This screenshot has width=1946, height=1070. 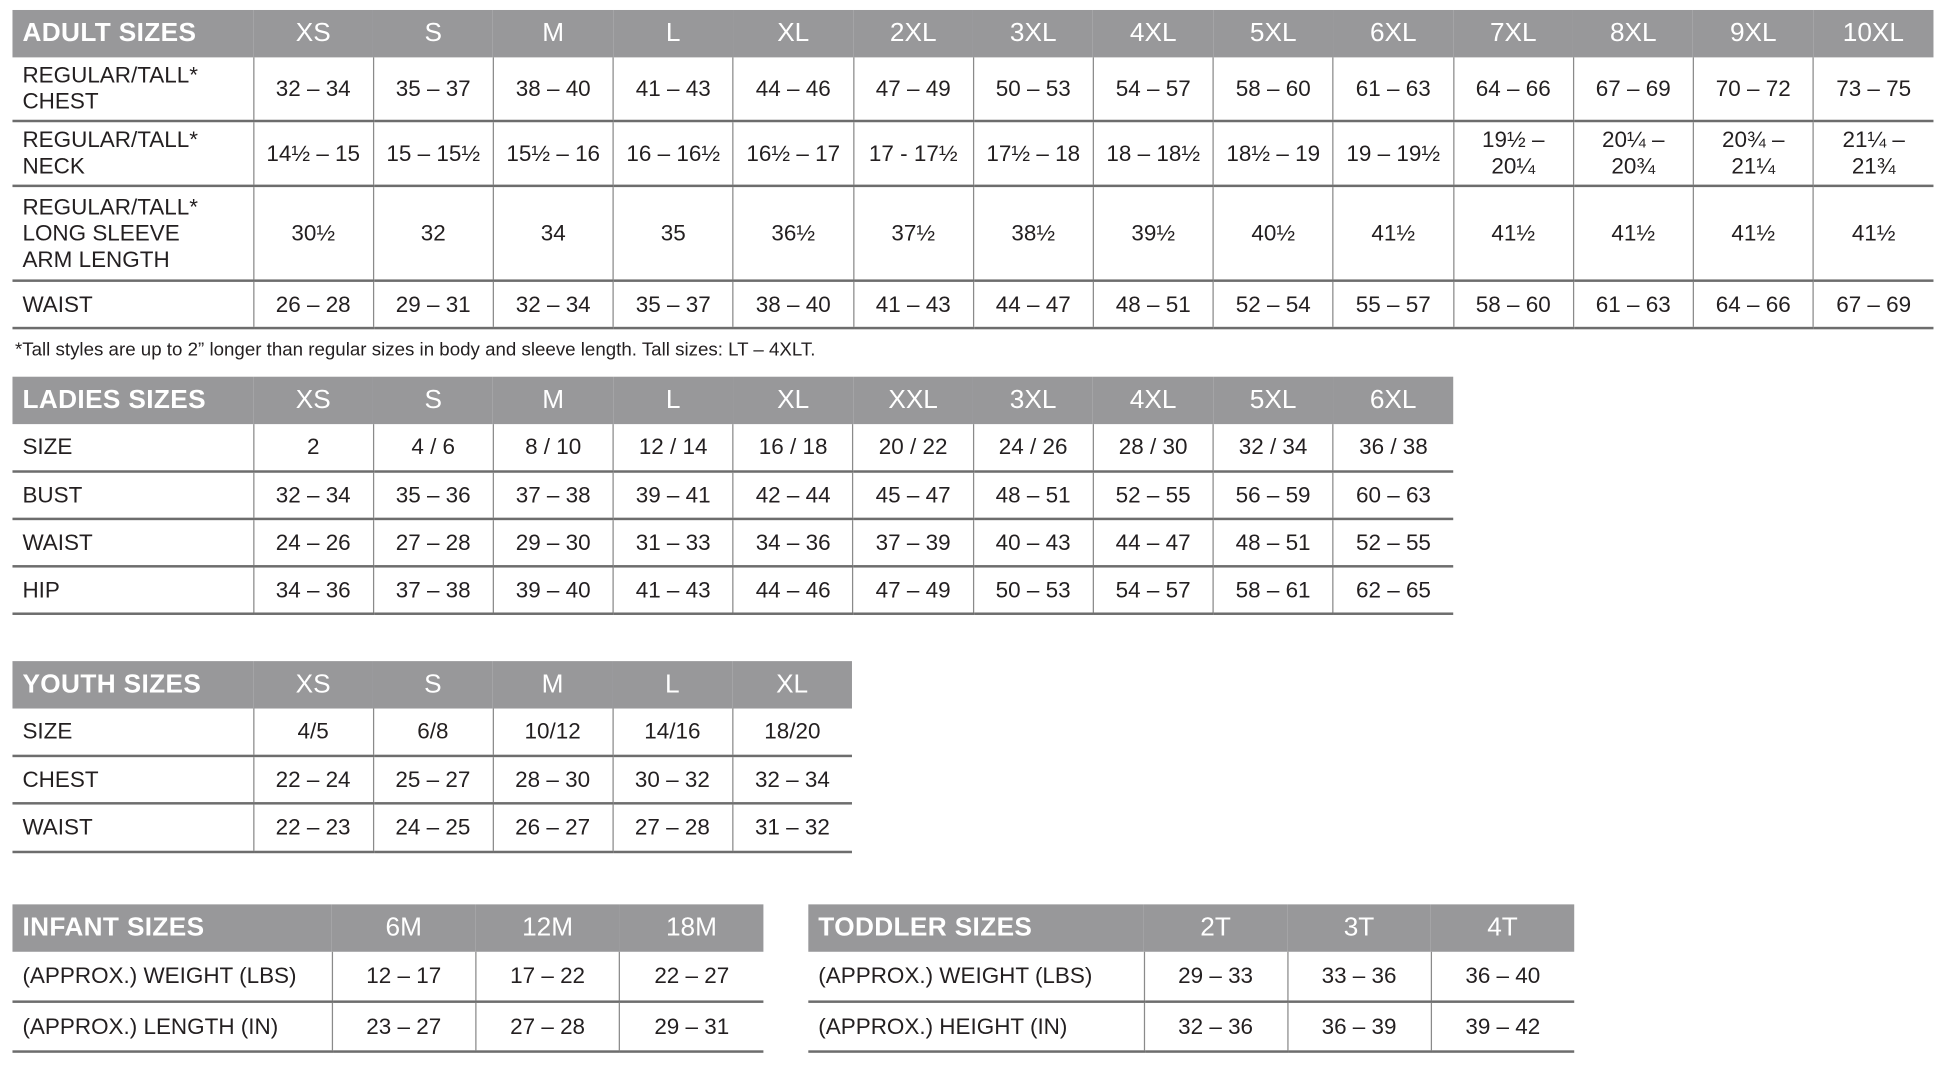 What do you see at coordinates (403, 928) in the screenshot?
I see `size-header: 6M` at bounding box center [403, 928].